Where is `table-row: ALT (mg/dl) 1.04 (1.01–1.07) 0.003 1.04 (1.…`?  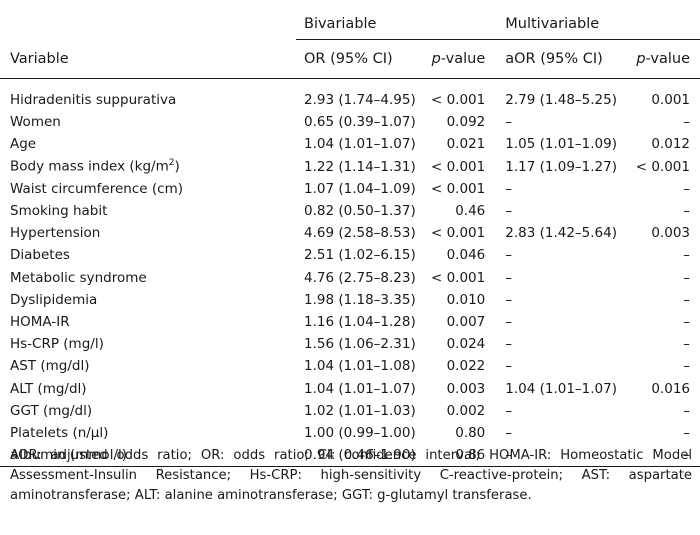 table-row: ALT (mg/dl) 1.04 (1.01–1.07) 0.003 1.04 (1.… is located at coordinates (350, 388).